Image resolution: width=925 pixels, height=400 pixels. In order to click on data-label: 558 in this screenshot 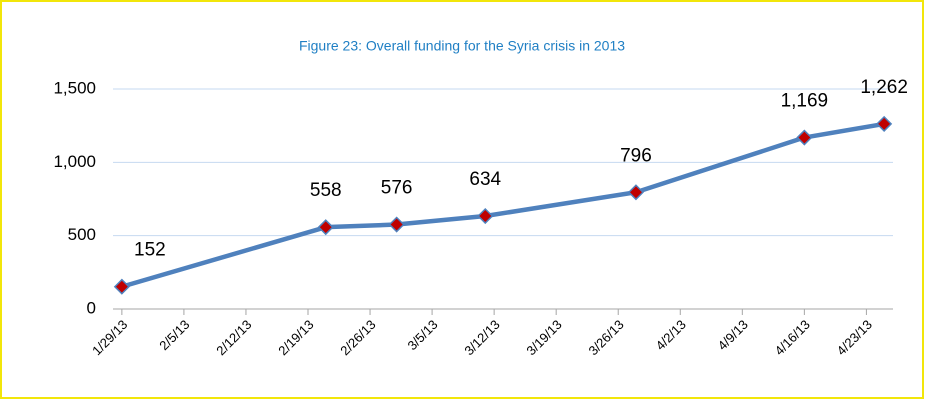, I will do `click(326, 190)`.